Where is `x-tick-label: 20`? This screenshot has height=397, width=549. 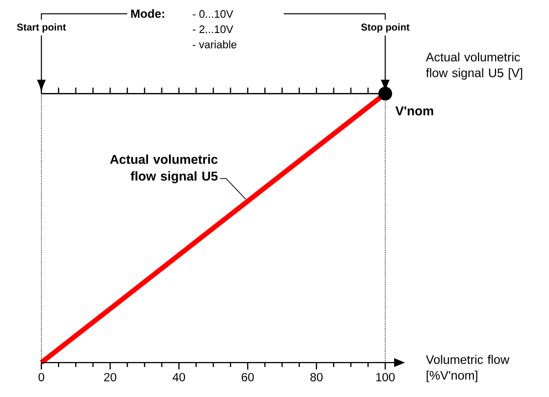
x-tick-label: 20 is located at coordinates (110, 377).